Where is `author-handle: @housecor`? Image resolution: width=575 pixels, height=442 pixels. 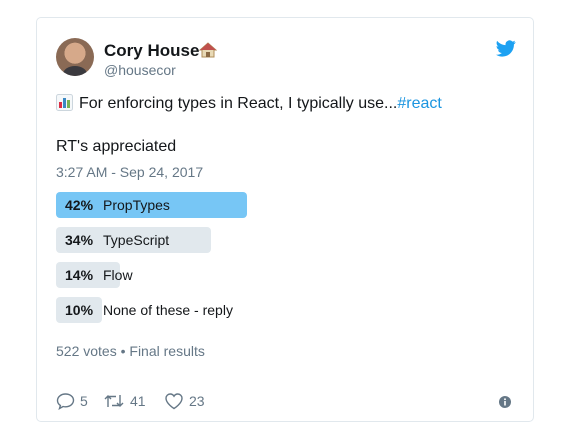 author-handle: @housecor is located at coordinates (140, 70).